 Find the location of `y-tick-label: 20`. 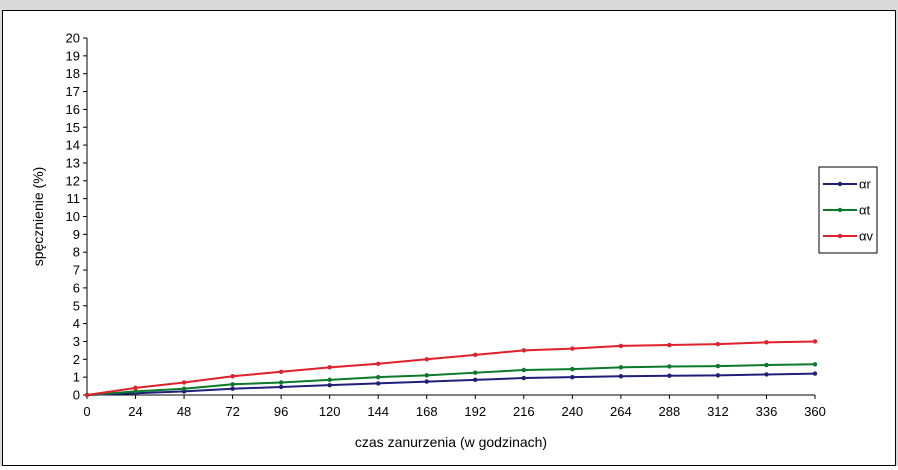

y-tick-label: 20 is located at coordinates (73, 38).